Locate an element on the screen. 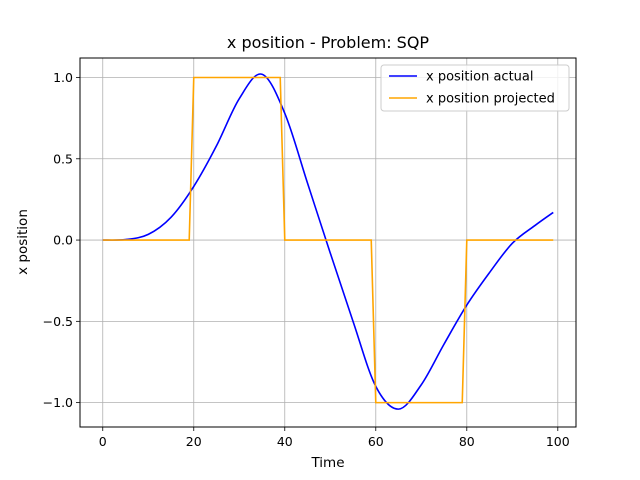 Image resolution: width=640 pixels, height=480 pixels. x-tick-label: 100 is located at coordinates (558, 441).